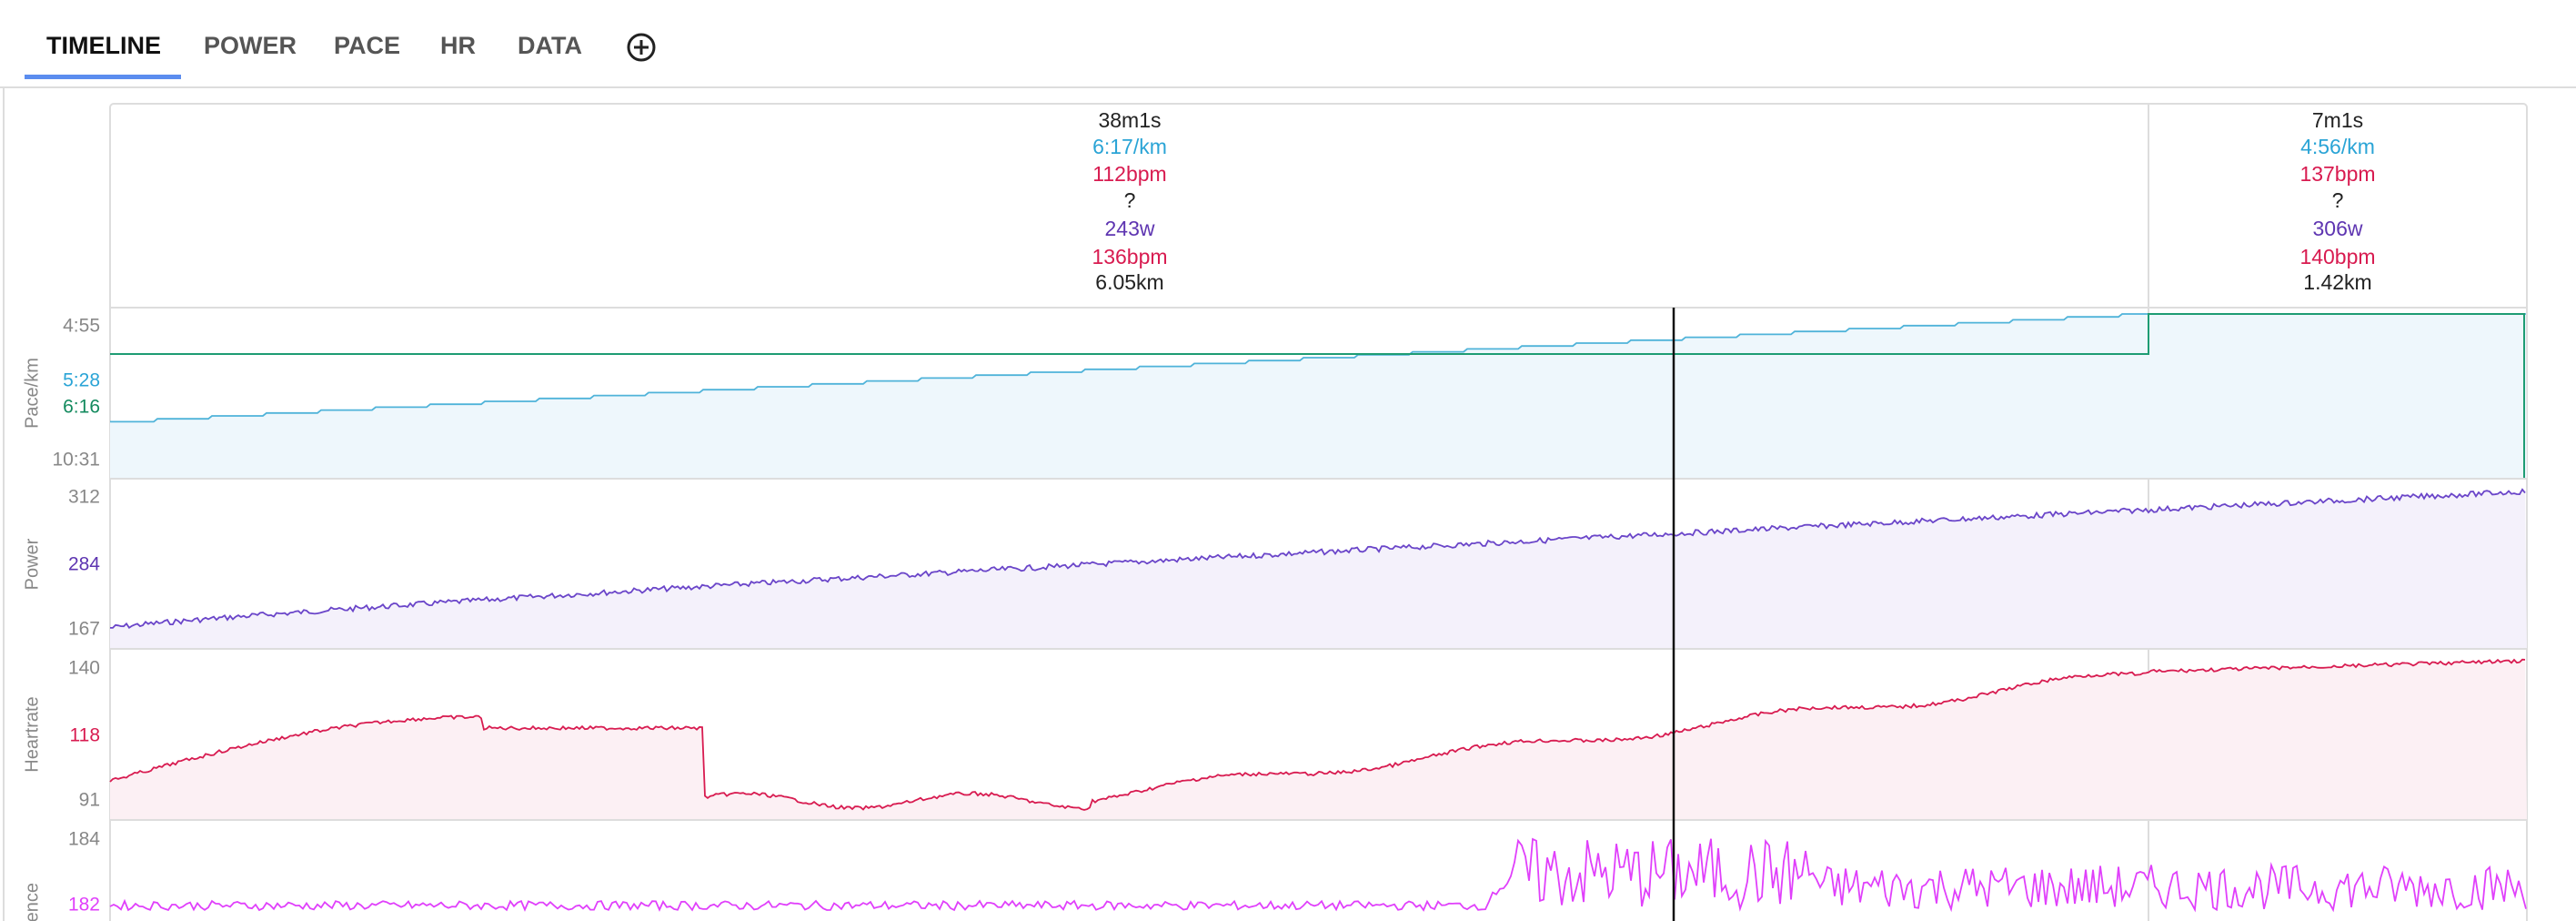 The height and width of the screenshot is (921, 2576). Describe the element at coordinates (1288, 43) in the screenshot. I see `tab-bar` at that location.